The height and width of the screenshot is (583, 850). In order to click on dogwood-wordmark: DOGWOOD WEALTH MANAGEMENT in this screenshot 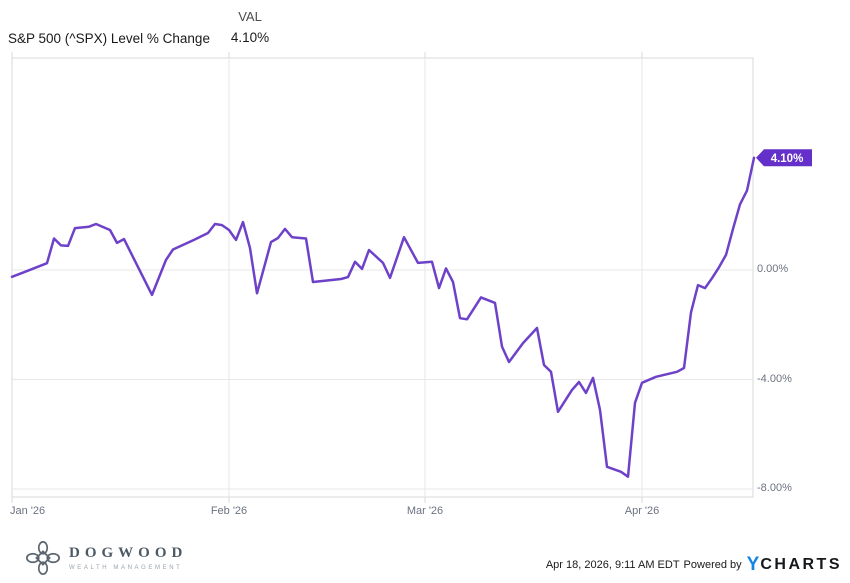, I will do `click(128, 558)`.